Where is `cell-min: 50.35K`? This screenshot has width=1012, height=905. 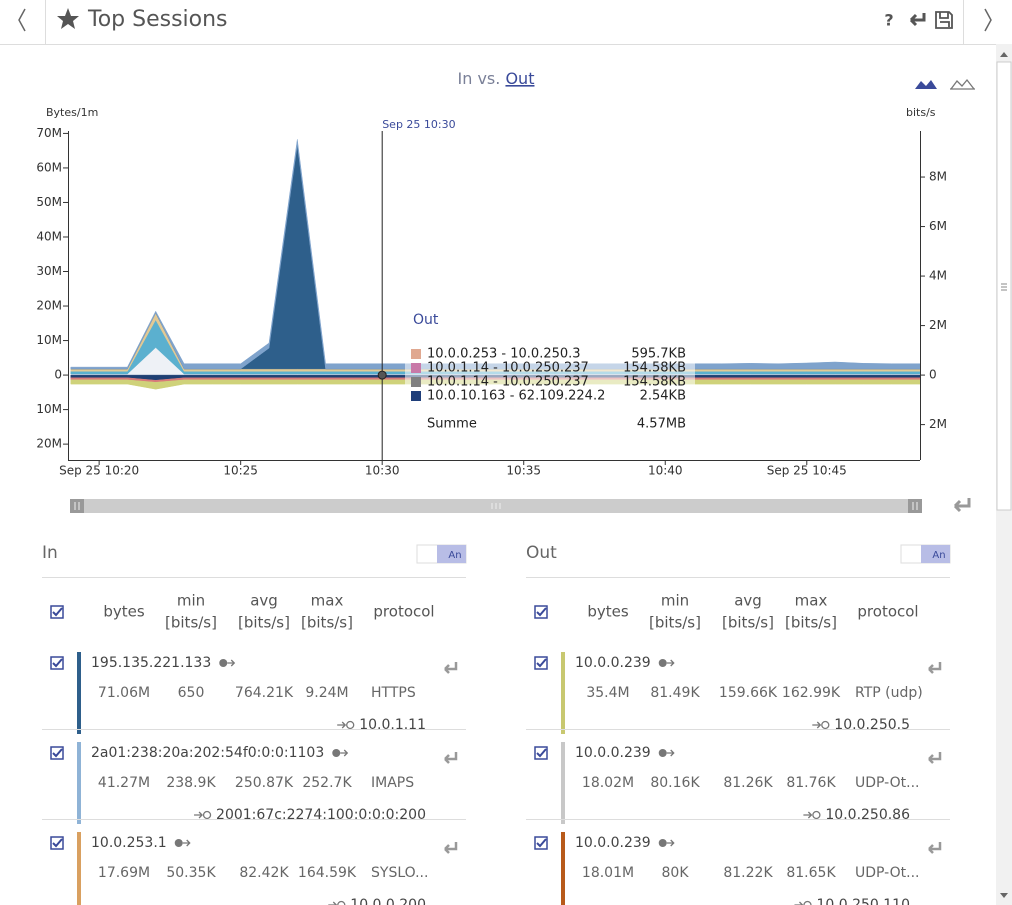
cell-min: 50.35K is located at coordinates (191, 873).